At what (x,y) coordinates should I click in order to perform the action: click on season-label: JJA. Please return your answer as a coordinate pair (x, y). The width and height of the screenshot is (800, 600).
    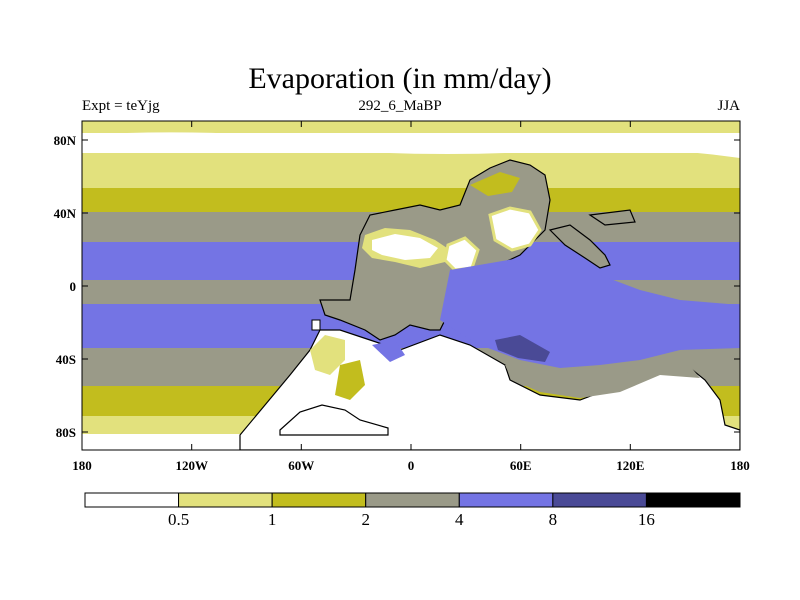
    Looking at the image, I should click on (728, 106).